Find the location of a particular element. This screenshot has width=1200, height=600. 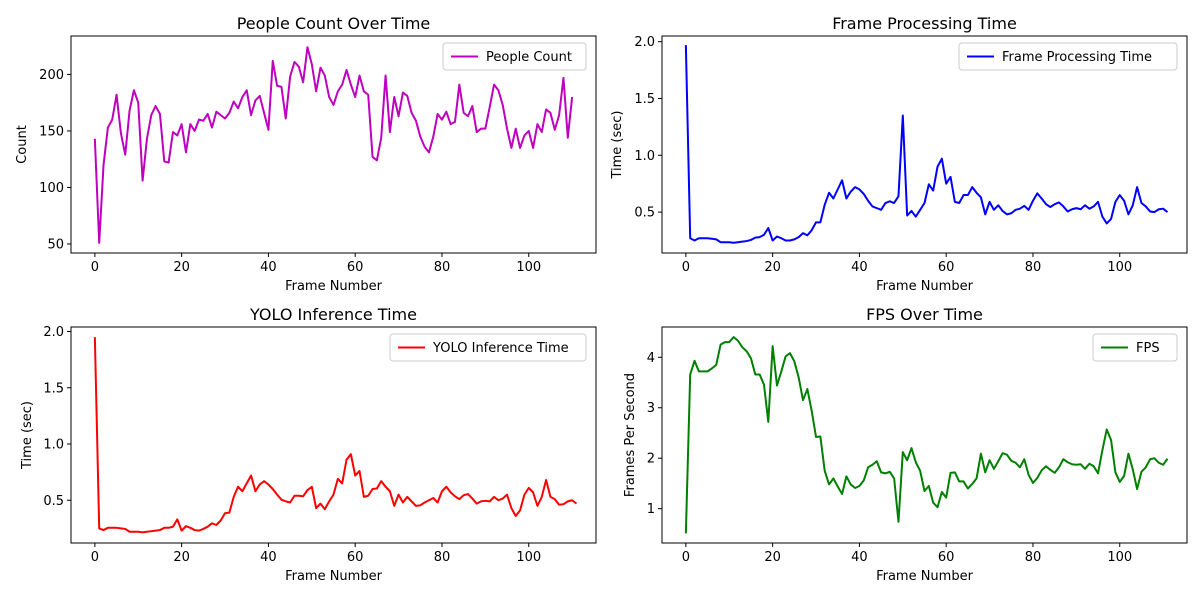

y-tick-label: 150 is located at coordinates (51, 131).